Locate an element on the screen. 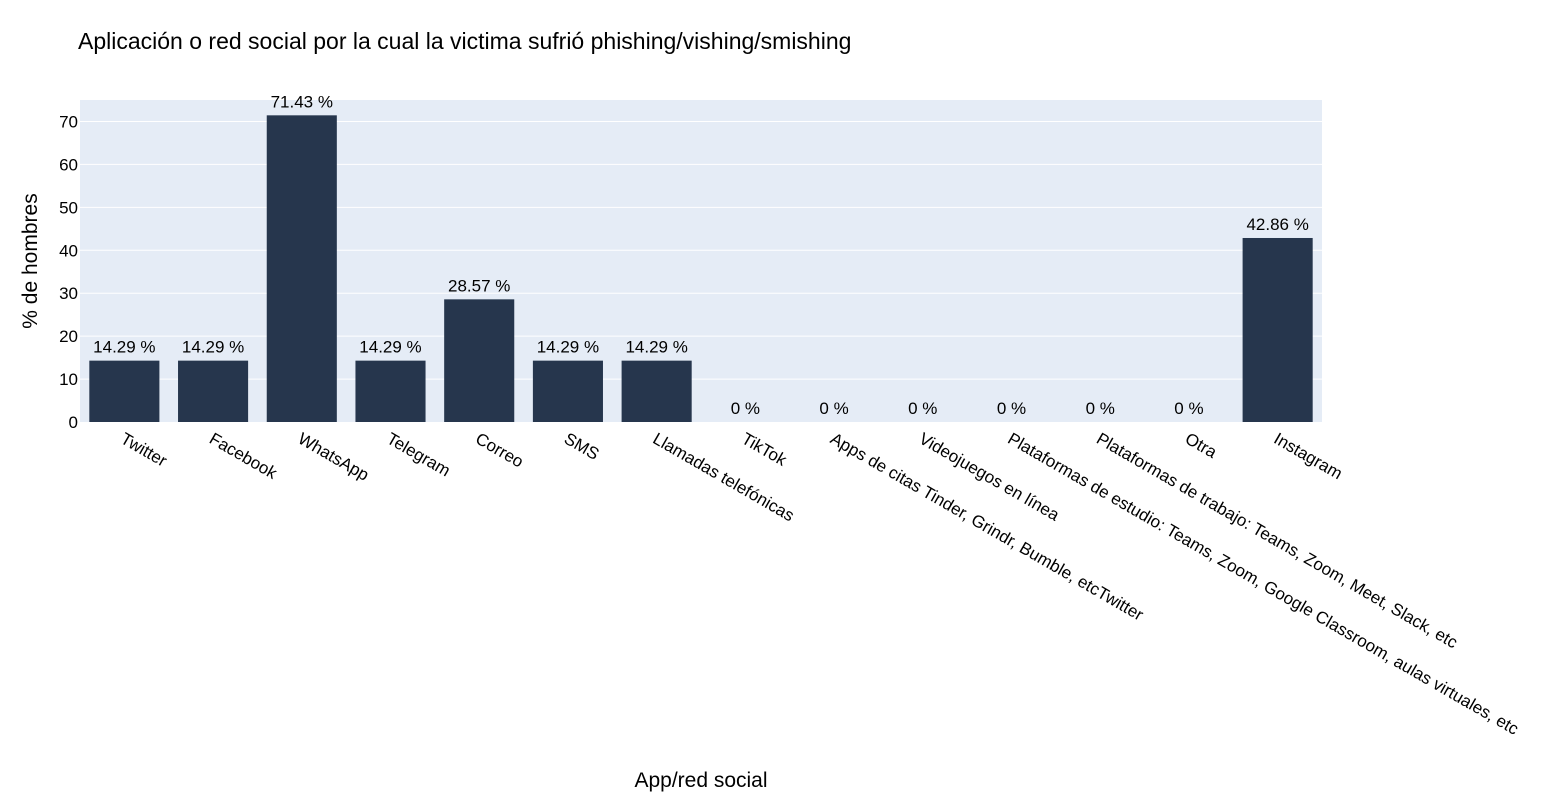  data-label: 42.86 % is located at coordinates (1277, 224).